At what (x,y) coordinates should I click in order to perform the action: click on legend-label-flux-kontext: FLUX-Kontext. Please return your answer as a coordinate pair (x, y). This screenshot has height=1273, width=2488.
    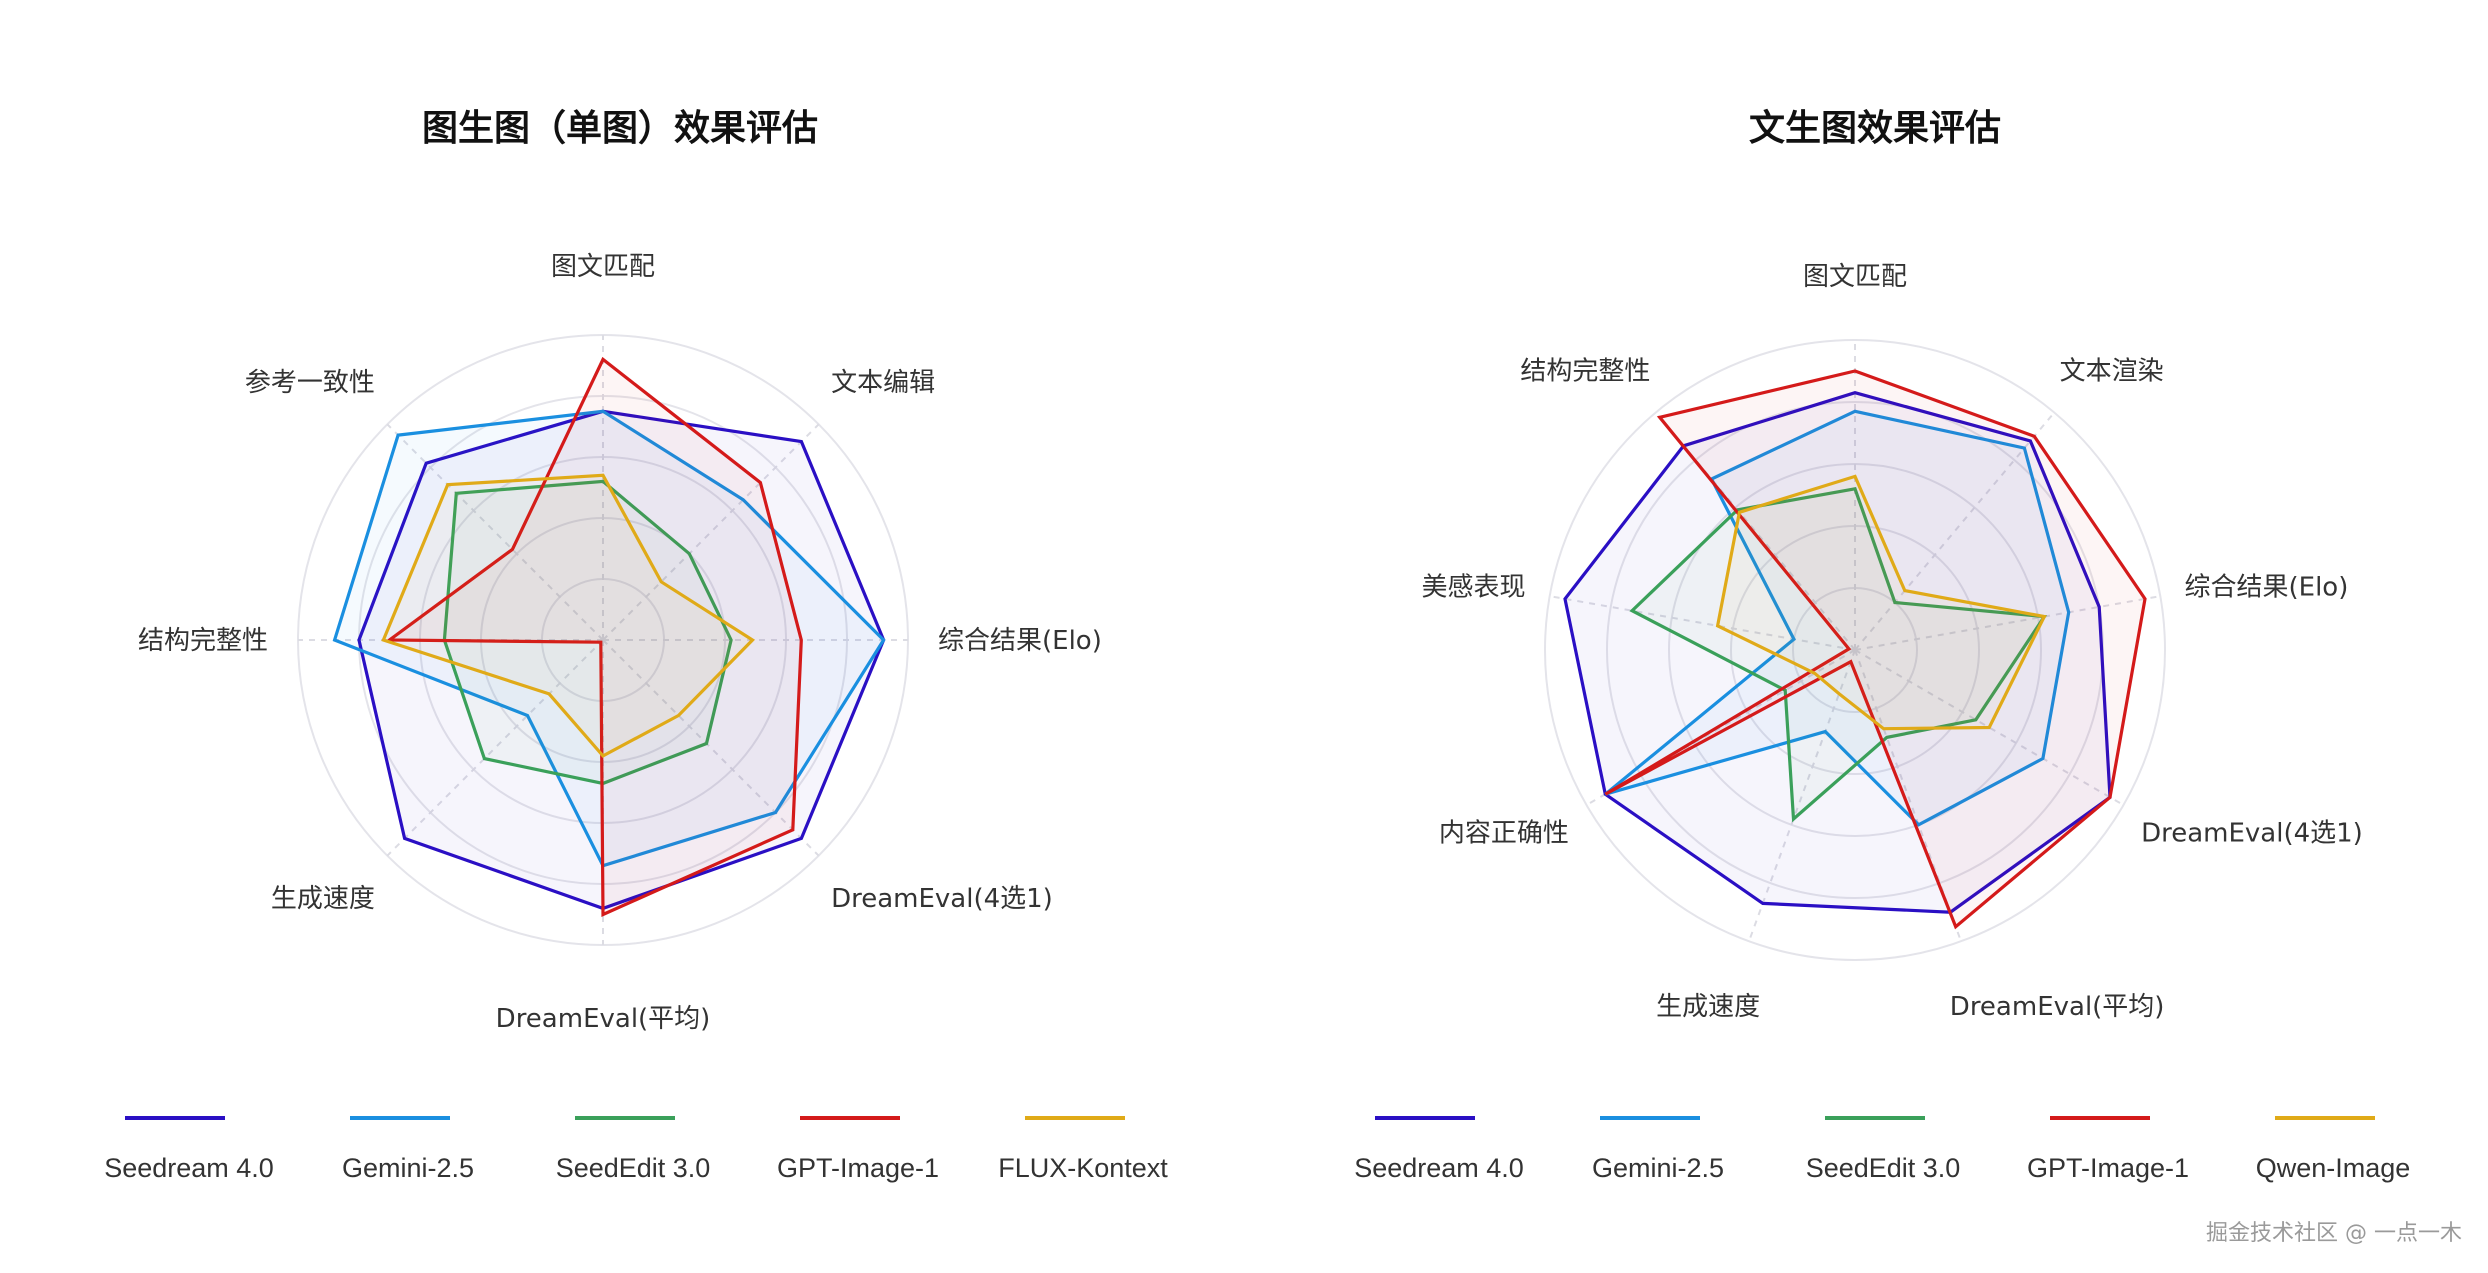
    Looking at the image, I should click on (1083, 1168).